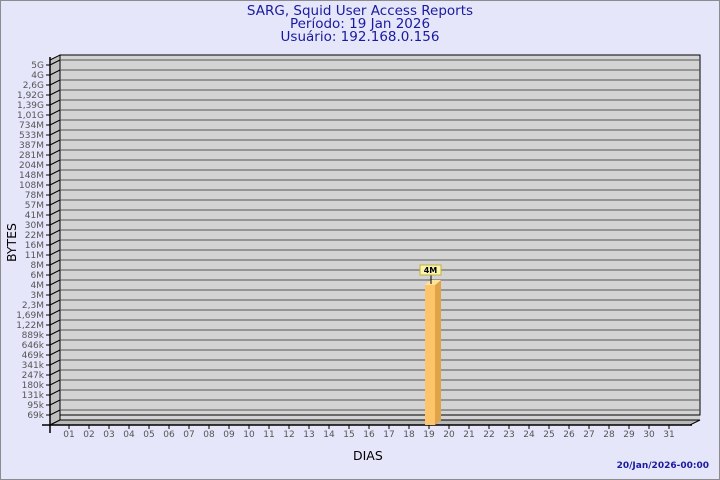 Image resolution: width=720 pixels, height=480 pixels. What do you see at coordinates (169, 435) in the screenshot?
I see `x-tick-label: 06` at bounding box center [169, 435].